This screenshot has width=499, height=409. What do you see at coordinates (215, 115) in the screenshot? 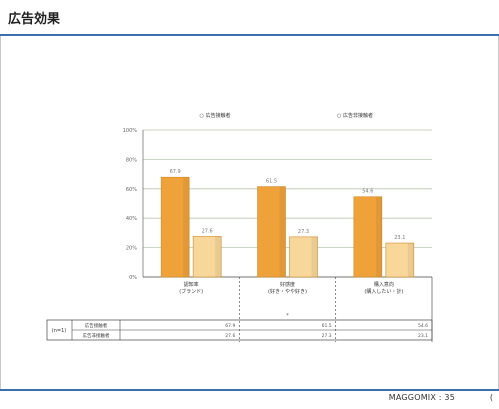
I see `legend-entry: ○ 広告接触者` at bounding box center [215, 115].